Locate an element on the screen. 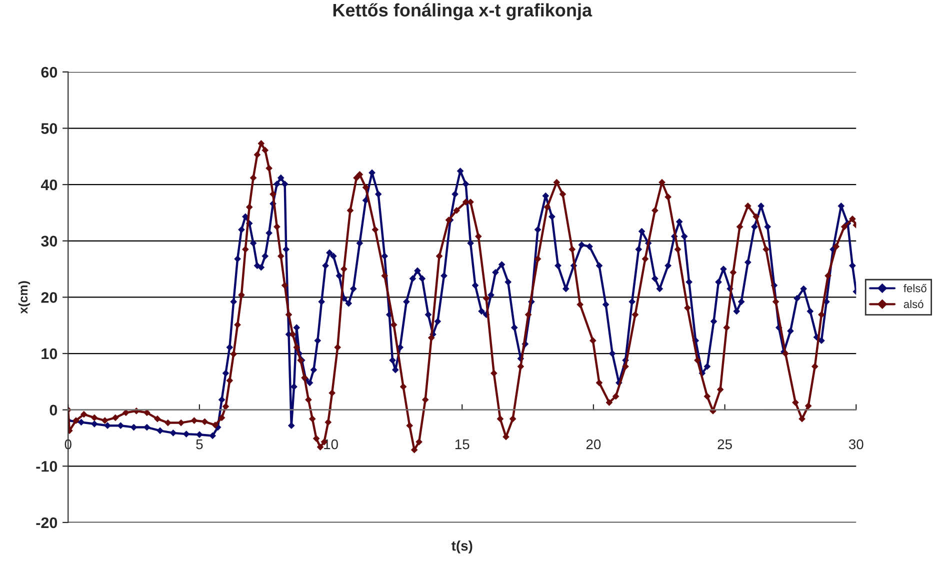  x-tick-label: 10 is located at coordinates (331, 444).